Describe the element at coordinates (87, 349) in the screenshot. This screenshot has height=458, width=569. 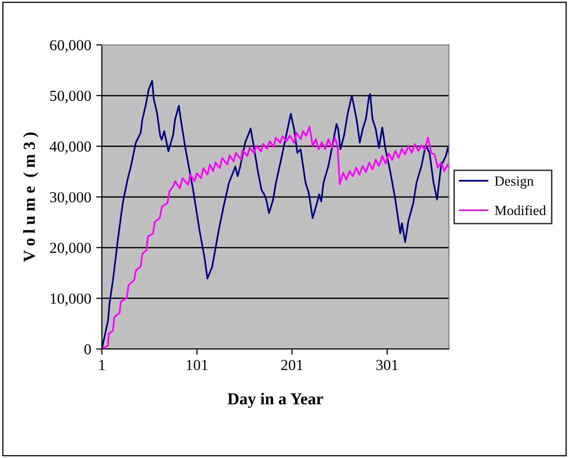
I see `y-tick-label: 0` at that location.